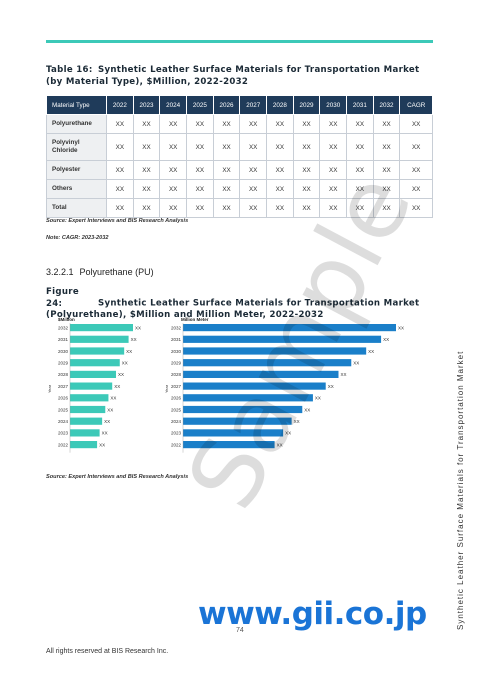 The image size is (480, 679). I want to click on table-label: Table 16:, so click(69, 70).